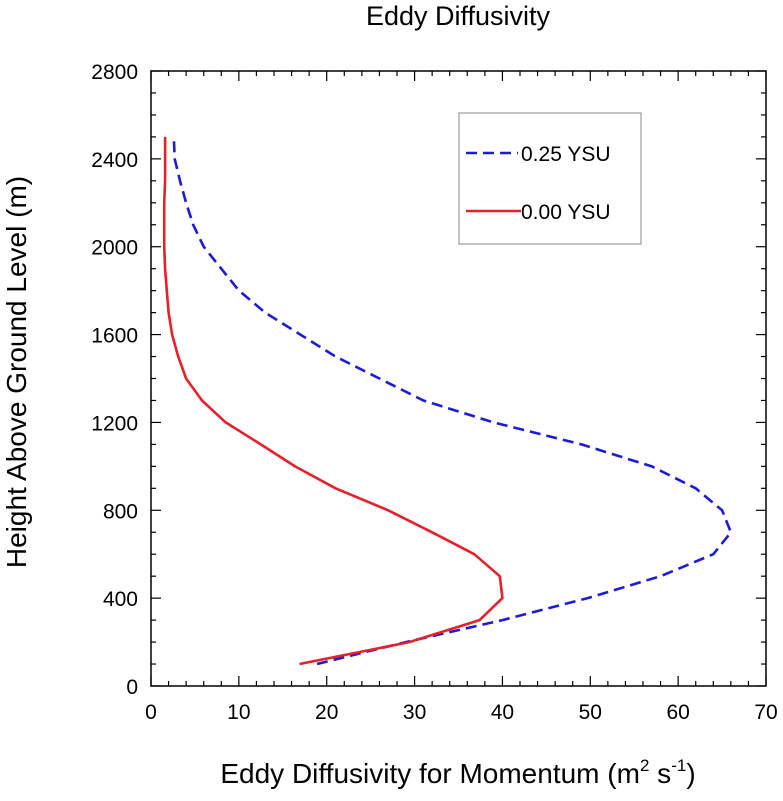 The width and height of the screenshot is (783, 801). Describe the element at coordinates (120, 599) in the screenshot. I see `y-tick-label: 400` at that location.